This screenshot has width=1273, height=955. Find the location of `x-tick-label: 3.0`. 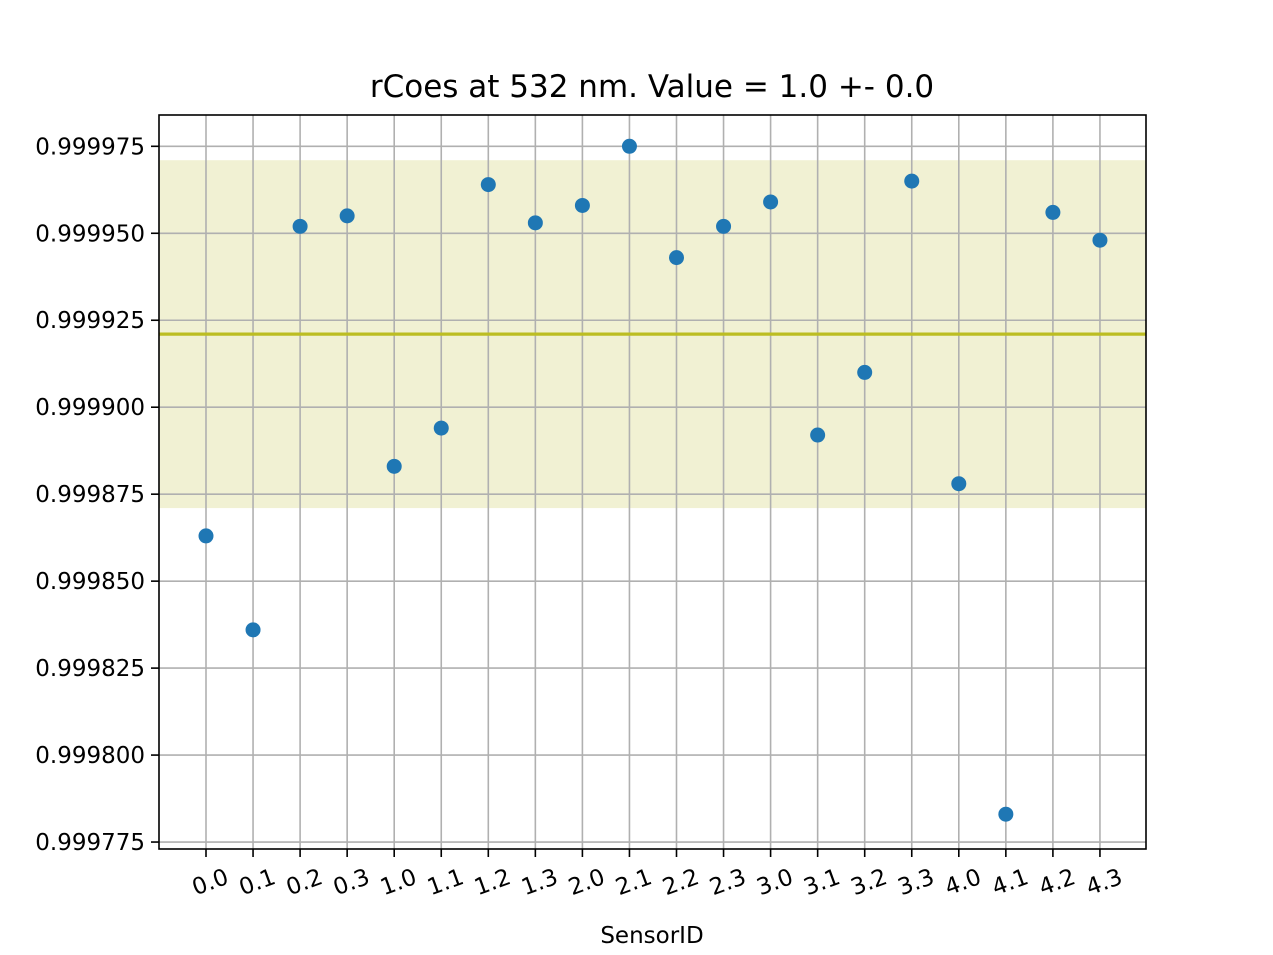

x-tick-label: 3.0 is located at coordinates (774, 882).